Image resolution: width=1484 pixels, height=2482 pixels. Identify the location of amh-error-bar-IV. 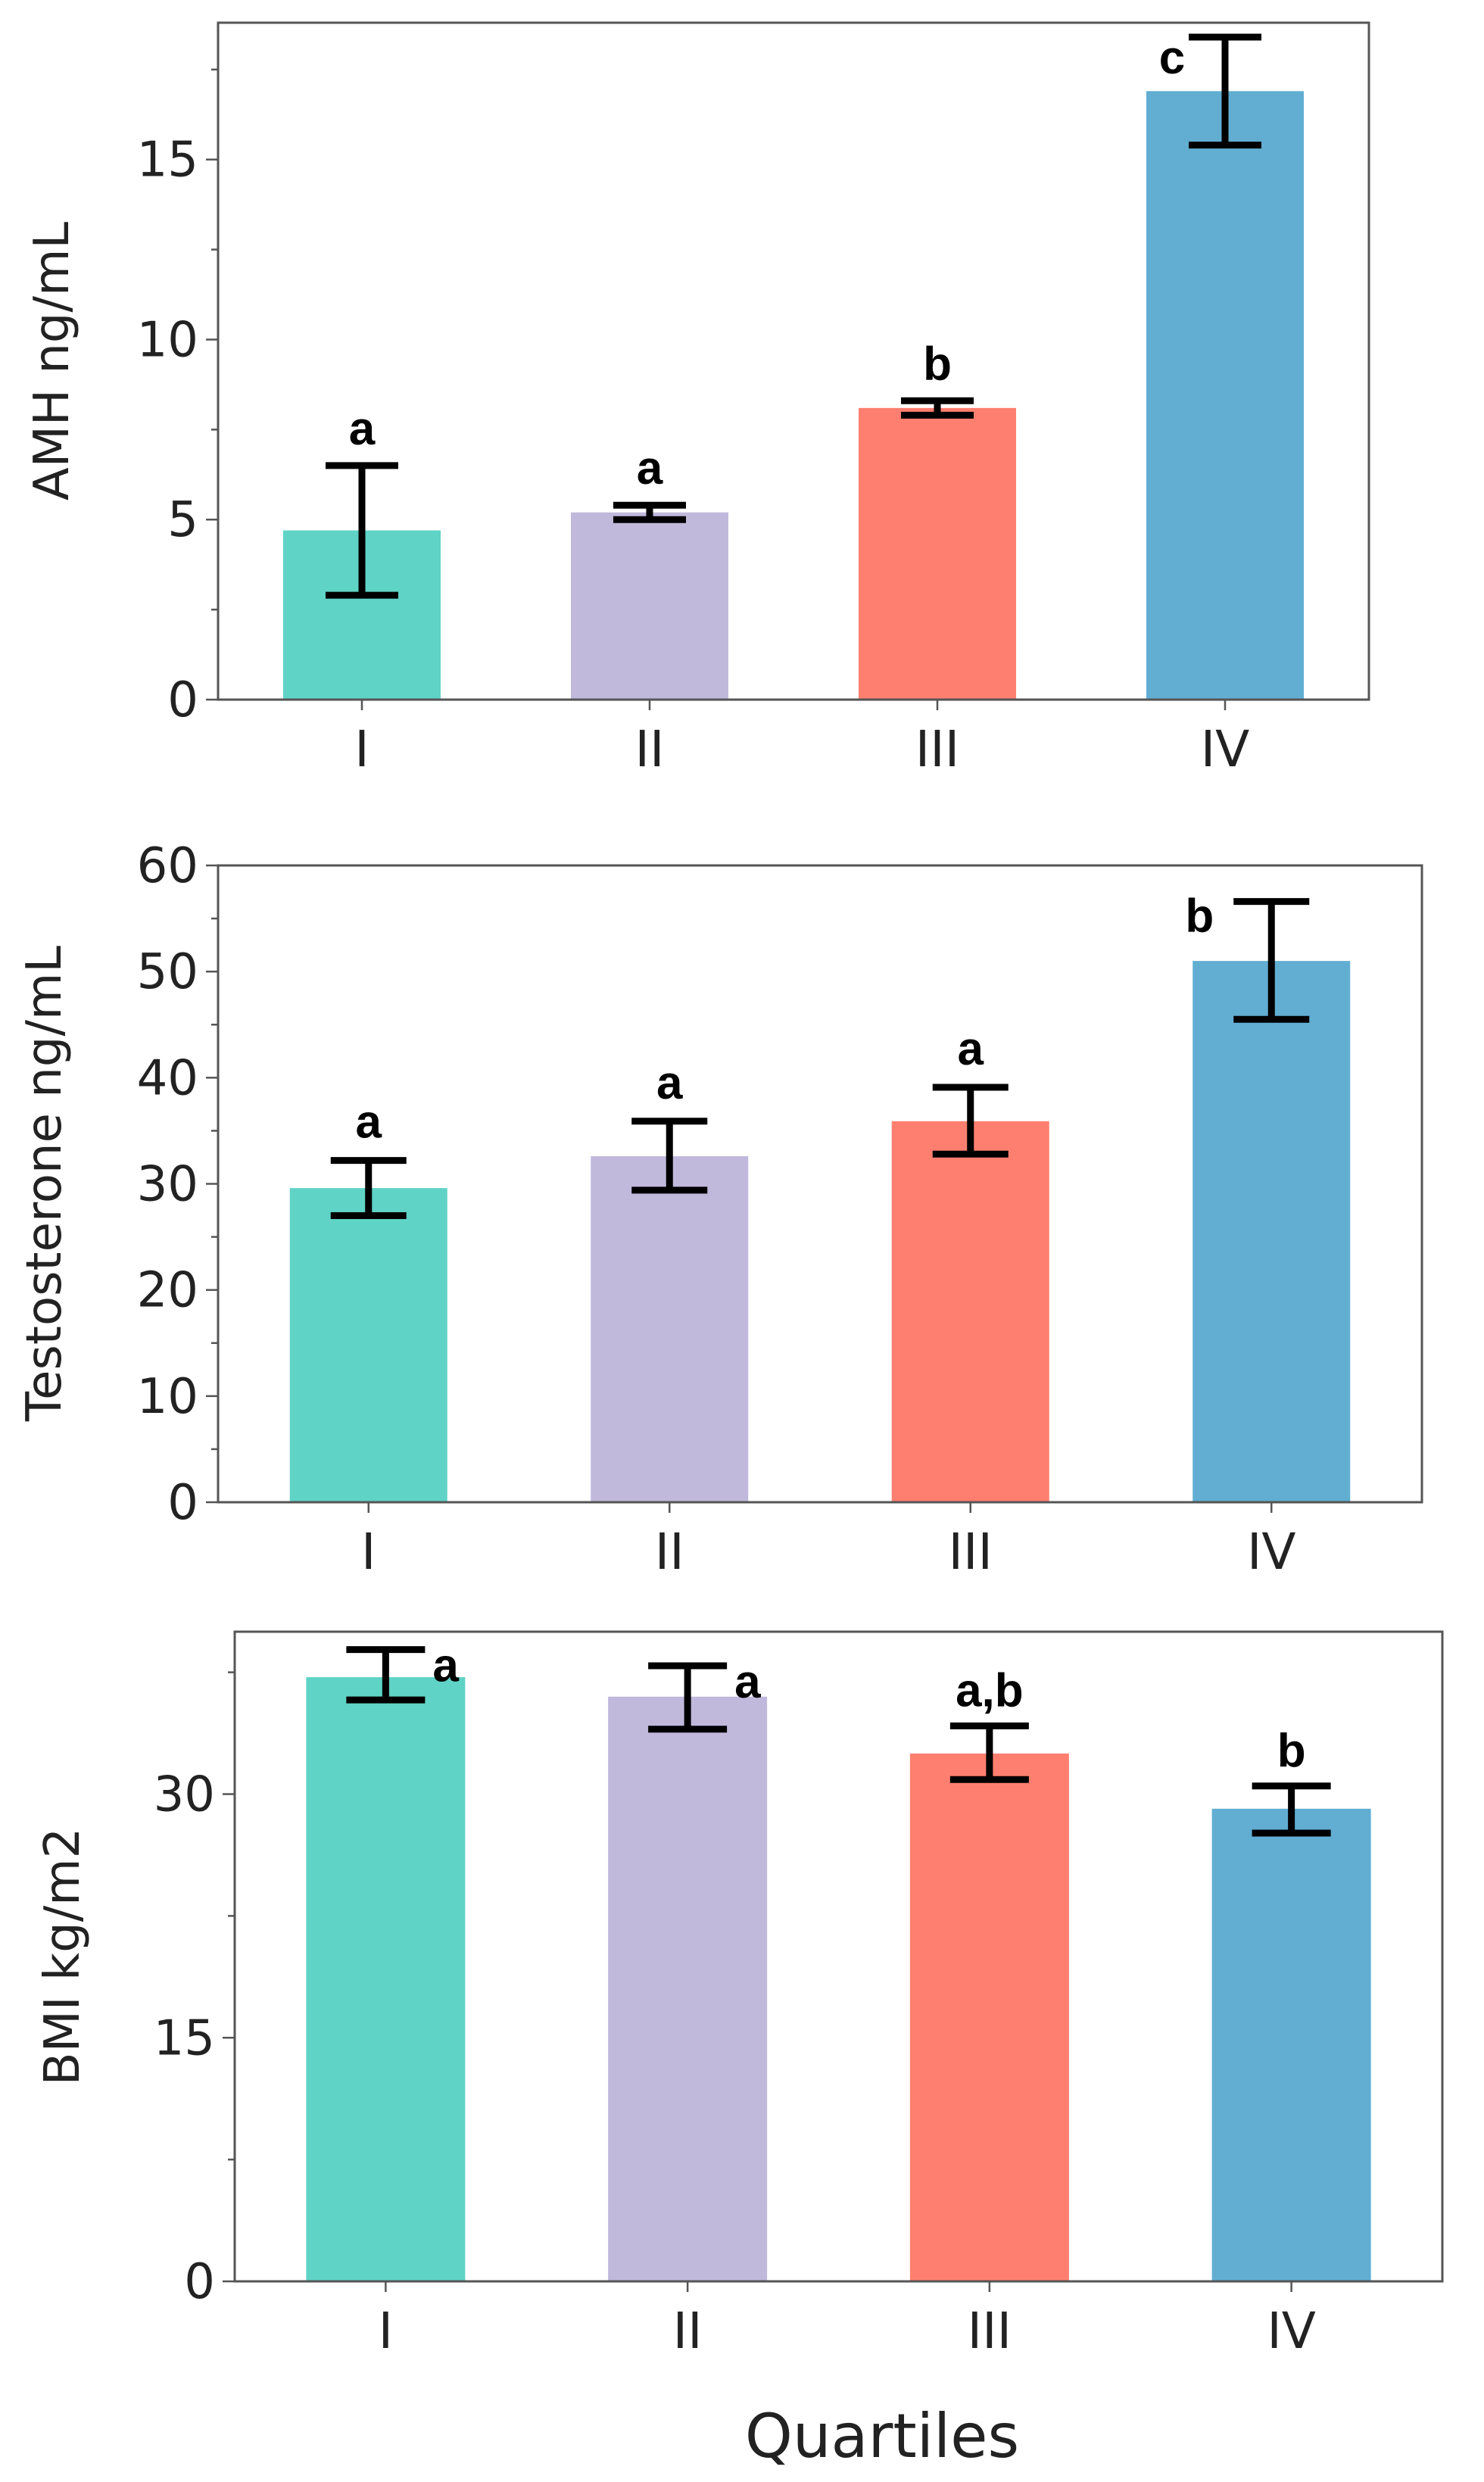
(1225, 91).